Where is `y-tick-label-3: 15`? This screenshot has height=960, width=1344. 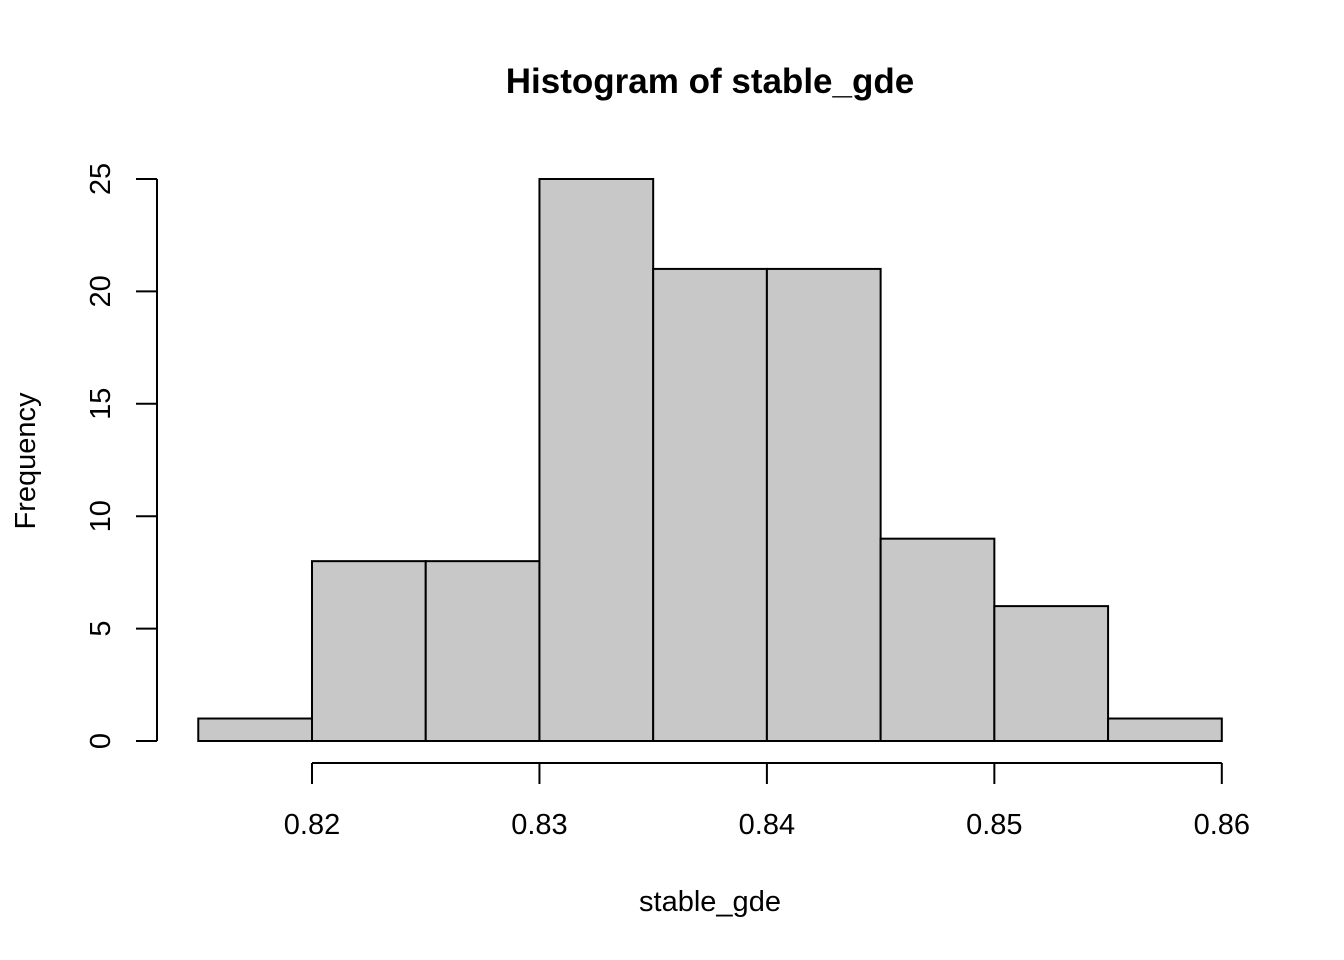 y-tick-label-3: 15 is located at coordinates (101, 404).